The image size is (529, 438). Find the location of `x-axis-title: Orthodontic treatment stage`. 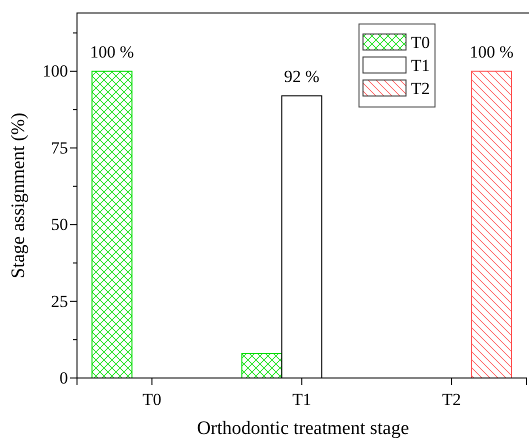

x-axis-title: Orthodontic treatment stage is located at coordinates (303, 428).